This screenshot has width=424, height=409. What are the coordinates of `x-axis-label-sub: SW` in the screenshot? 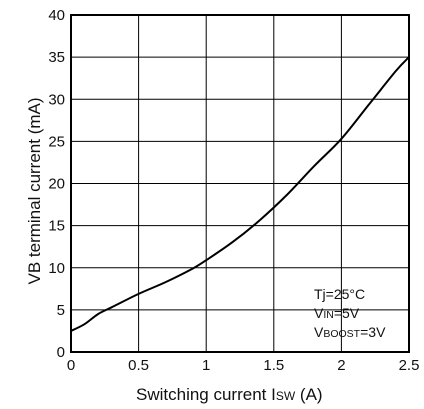 It's located at (286, 396).